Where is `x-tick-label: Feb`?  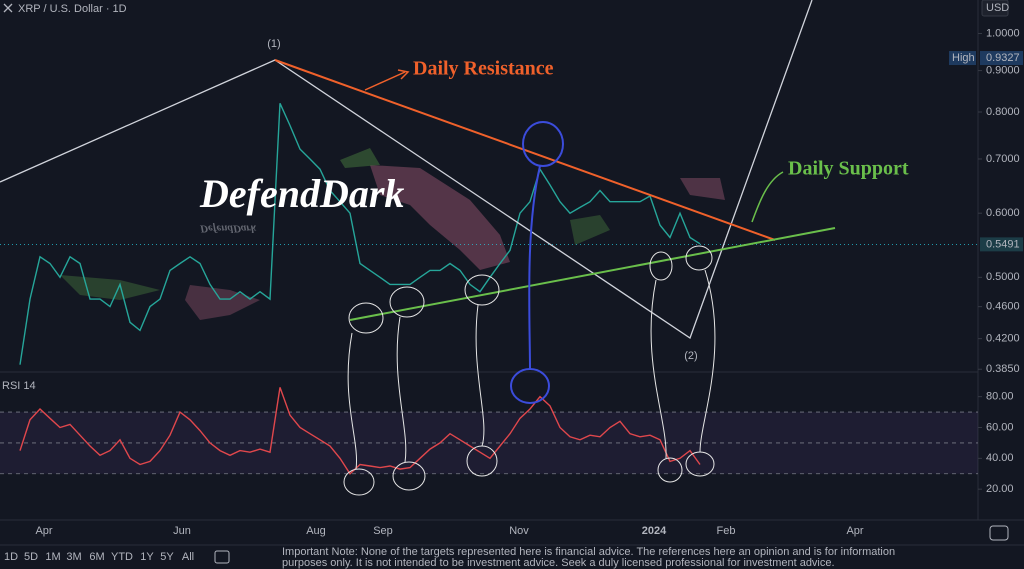
x-tick-label: Feb is located at coordinates (726, 531).